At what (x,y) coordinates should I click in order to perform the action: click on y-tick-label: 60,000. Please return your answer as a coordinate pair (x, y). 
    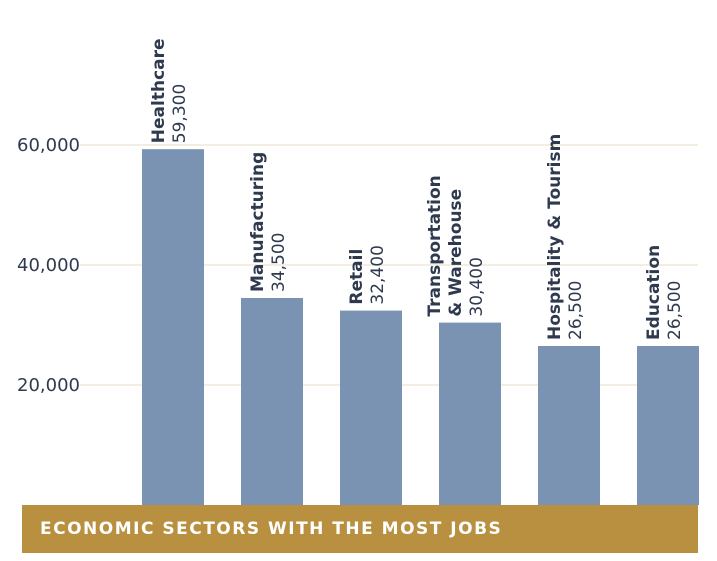
    Looking at the image, I should click on (48, 145).